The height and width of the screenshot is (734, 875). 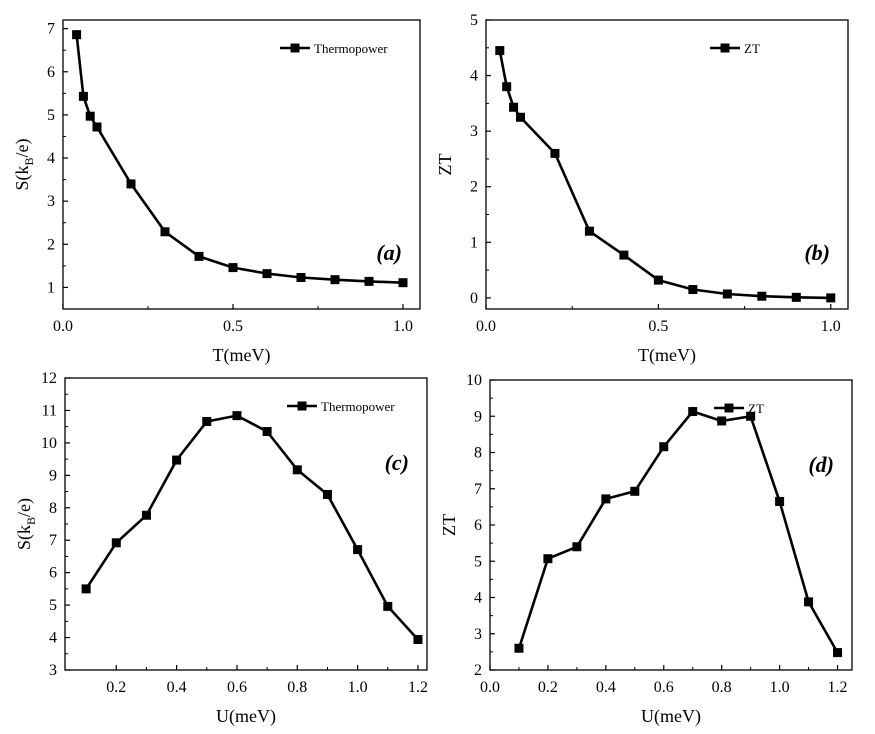 What do you see at coordinates (24, 164) in the screenshot?
I see `y-axis-title: S(kB/e)` at bounding box center [24, 164].